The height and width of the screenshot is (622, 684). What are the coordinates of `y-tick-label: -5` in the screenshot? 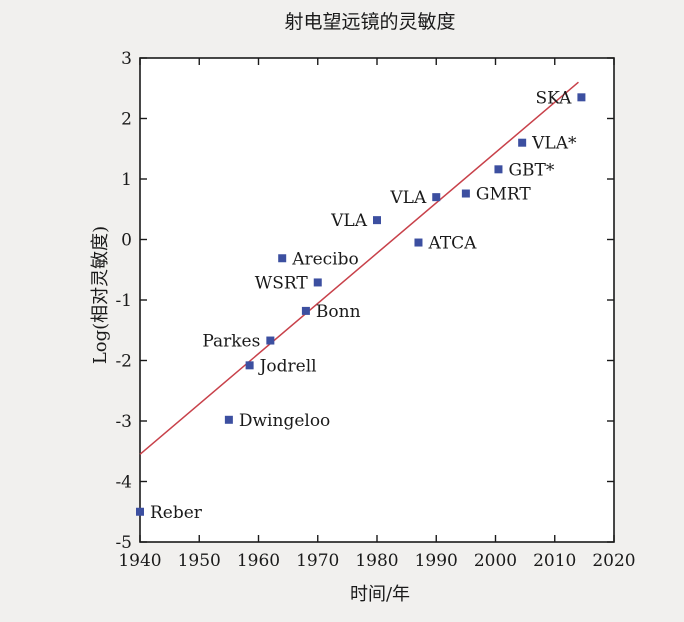 It's located at (123, 543).